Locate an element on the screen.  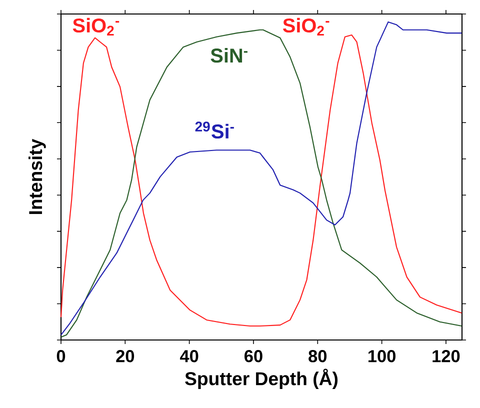
x-tick-label: 120 is located at coordinates (446, 356).